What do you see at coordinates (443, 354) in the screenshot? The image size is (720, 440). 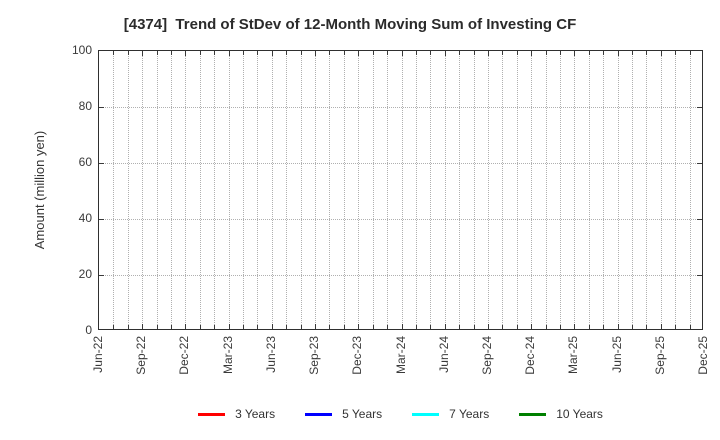 I see `x-tick-label: Jun-24` at bounding box center [443, 354].